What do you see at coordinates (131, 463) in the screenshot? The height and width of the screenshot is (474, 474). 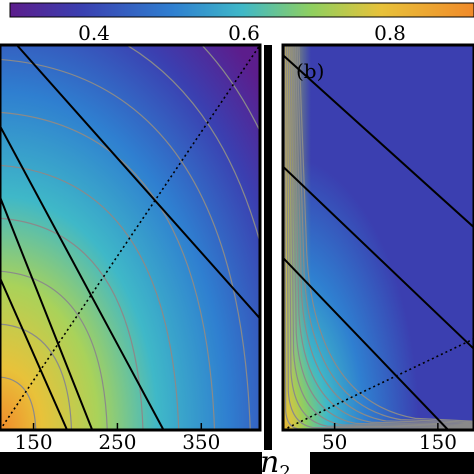 I see `bottom-bar-left` at bounding box center [131, 463].